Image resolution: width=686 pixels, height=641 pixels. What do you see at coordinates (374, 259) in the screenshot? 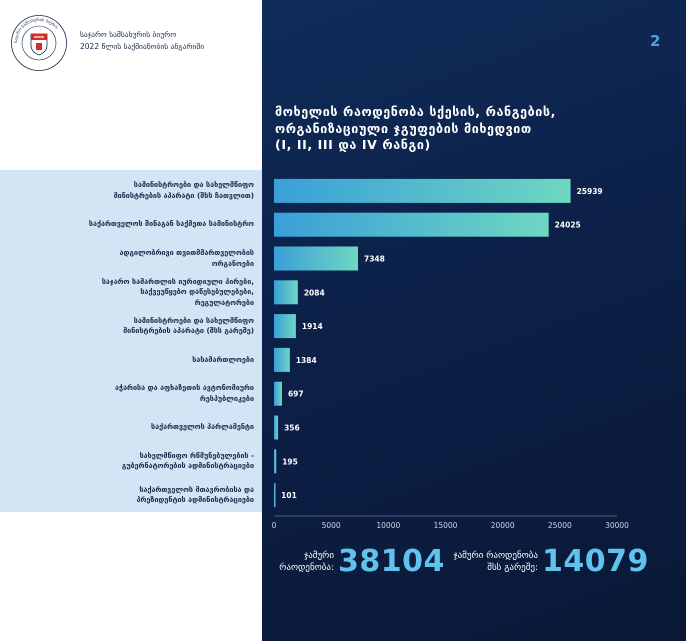
I see `bar-value-label: 7348` at bounding box center [374, 259].